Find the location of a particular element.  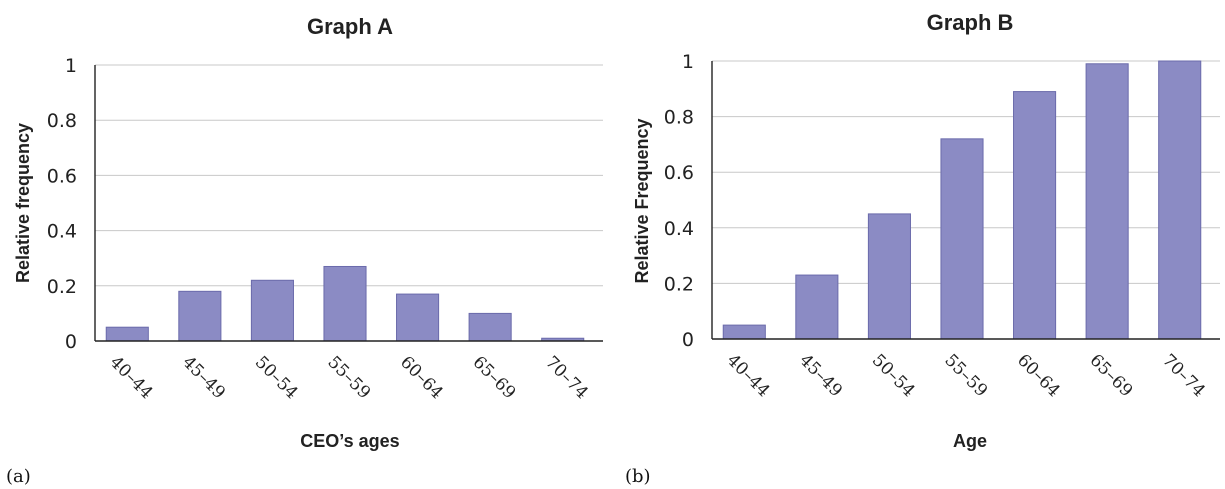

chart-b-y-tick-labels: 0 0.2 0.4 0.6 0.8 1 is located at coordinates (679, 201).